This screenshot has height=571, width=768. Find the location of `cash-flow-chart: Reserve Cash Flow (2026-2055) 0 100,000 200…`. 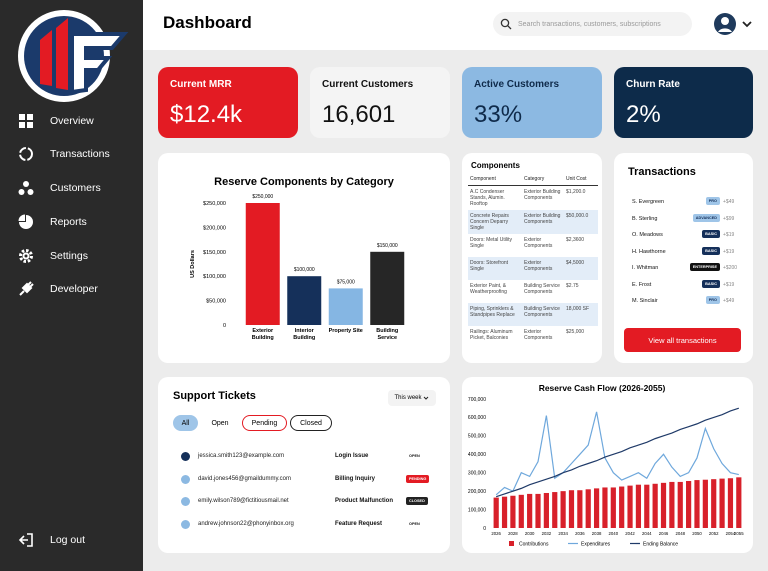

cash-flow-chart: Reserve Cash Flow (2026-2055) 0 100,000 200… is located at coordinates (606, 465).